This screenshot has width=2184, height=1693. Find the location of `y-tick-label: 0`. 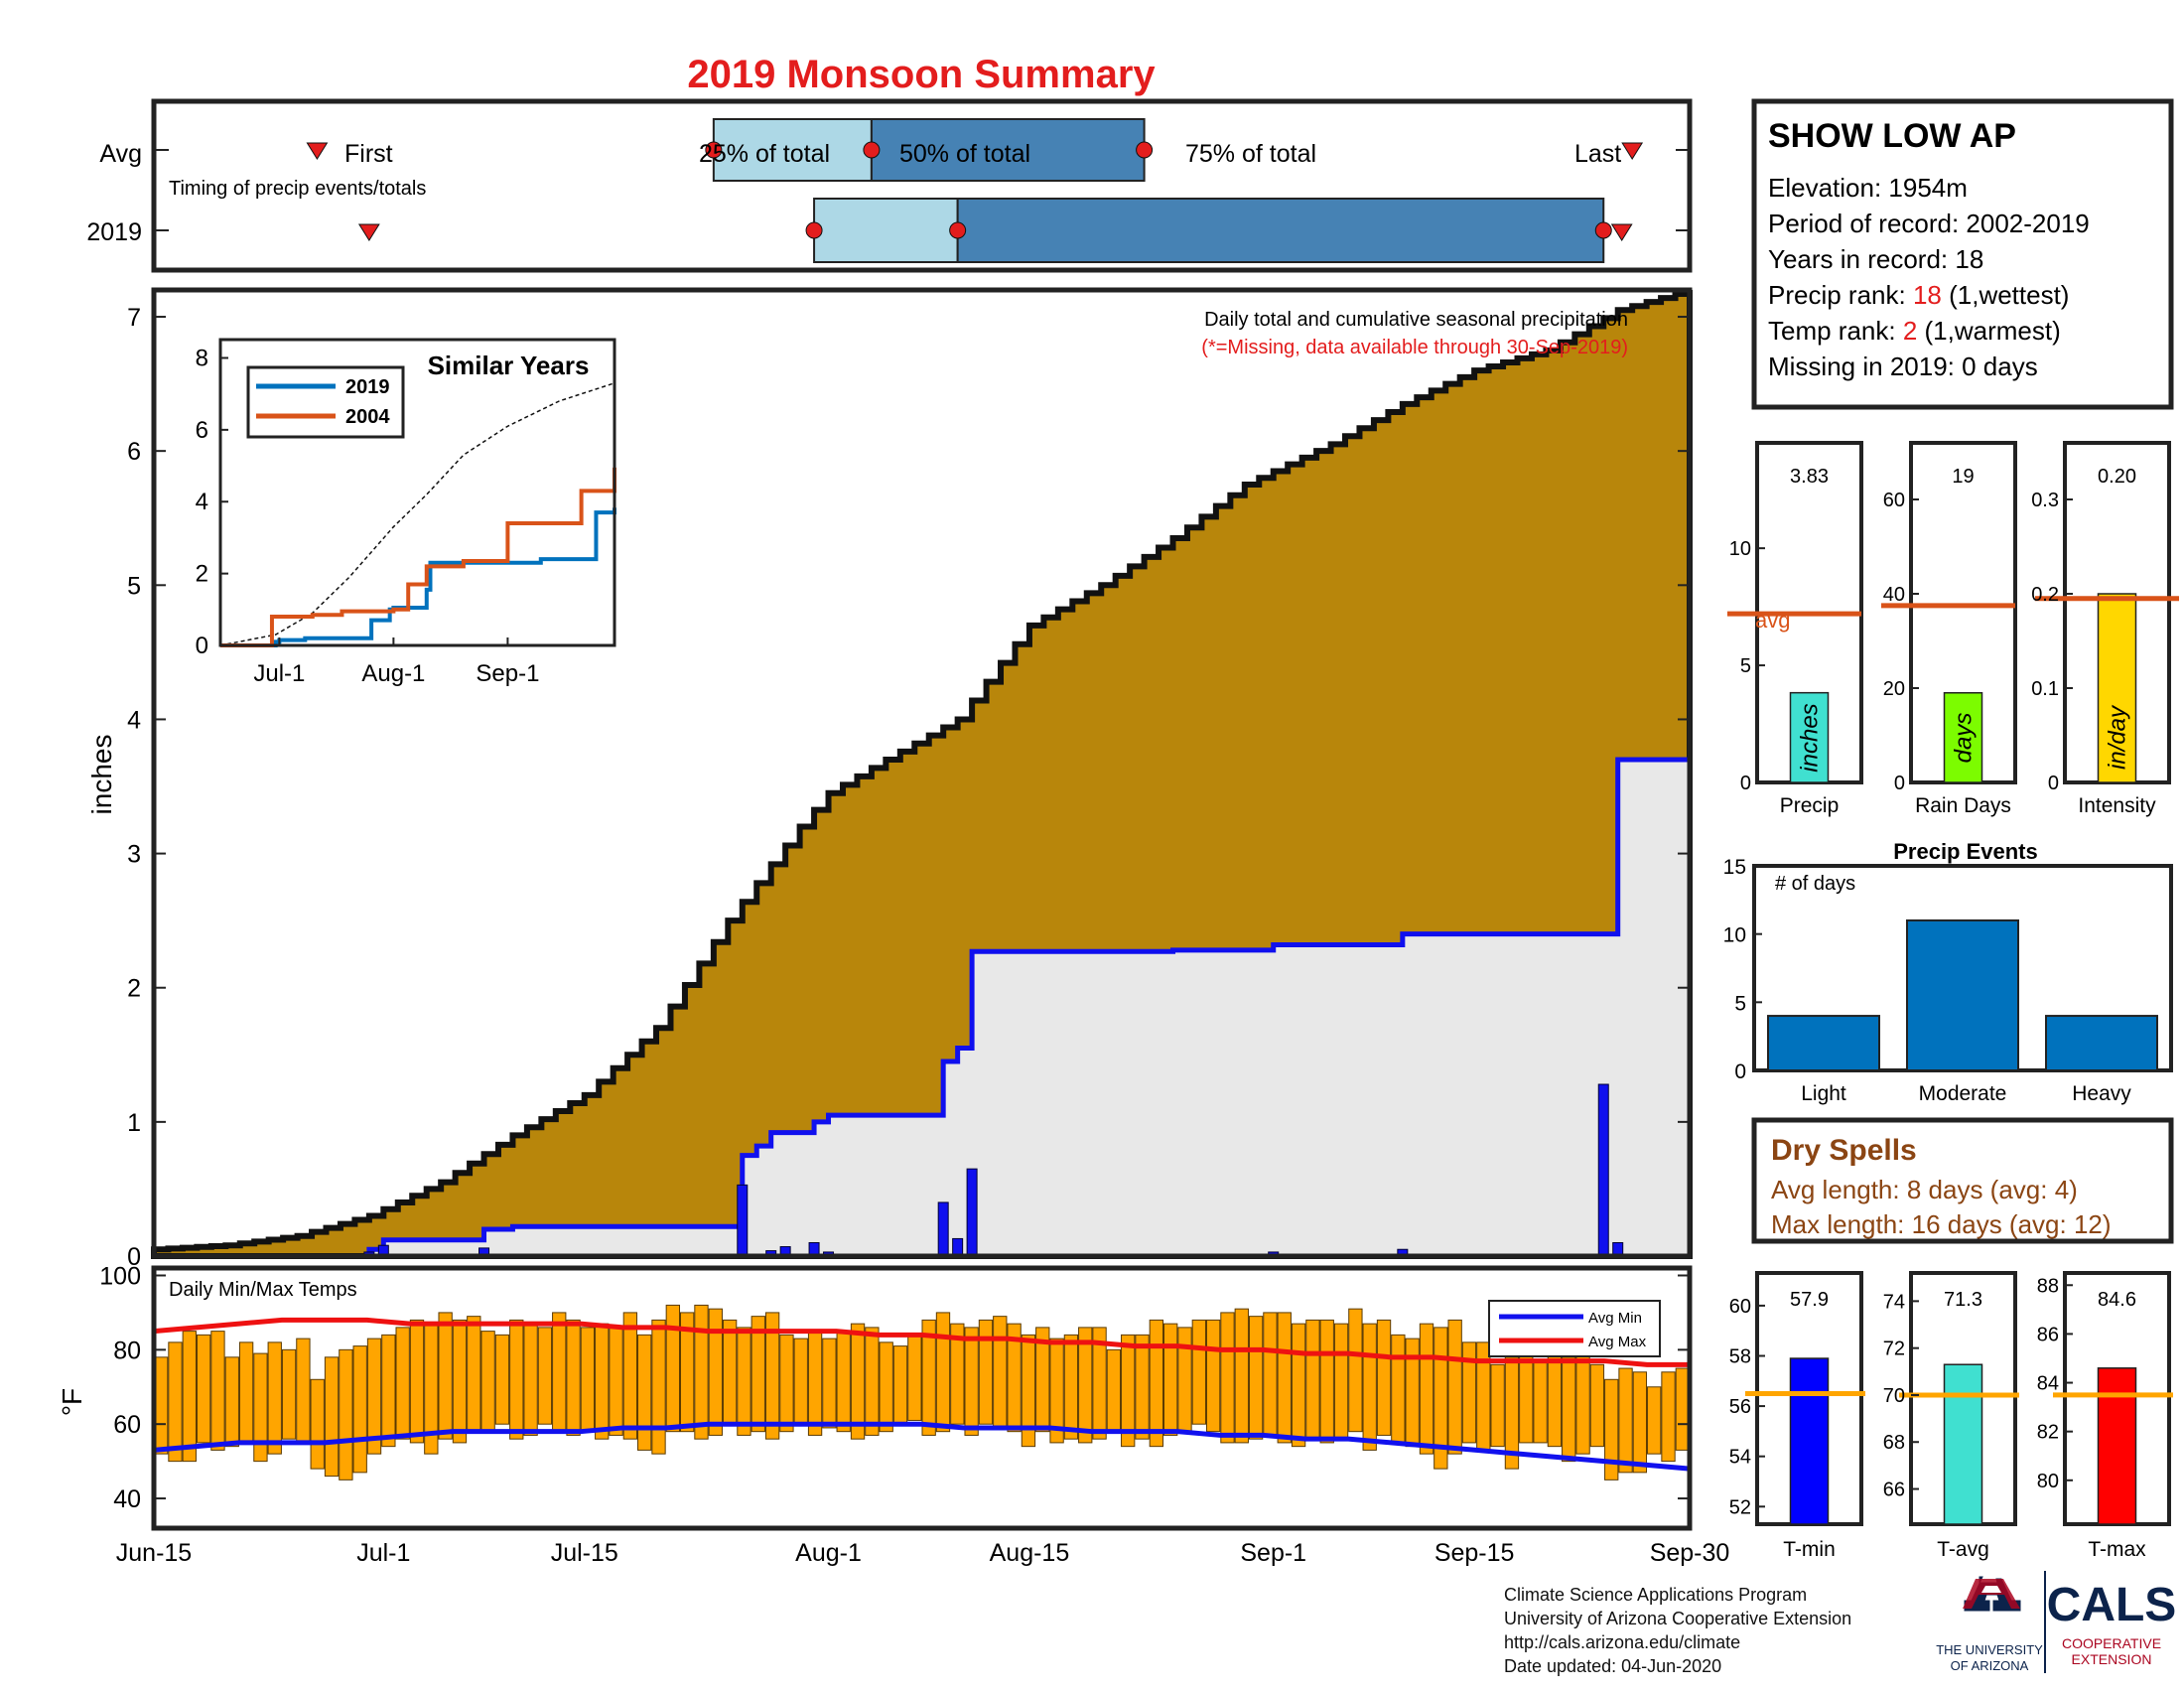

y-tick-label: 0 is located at coordinates (134, 1257).